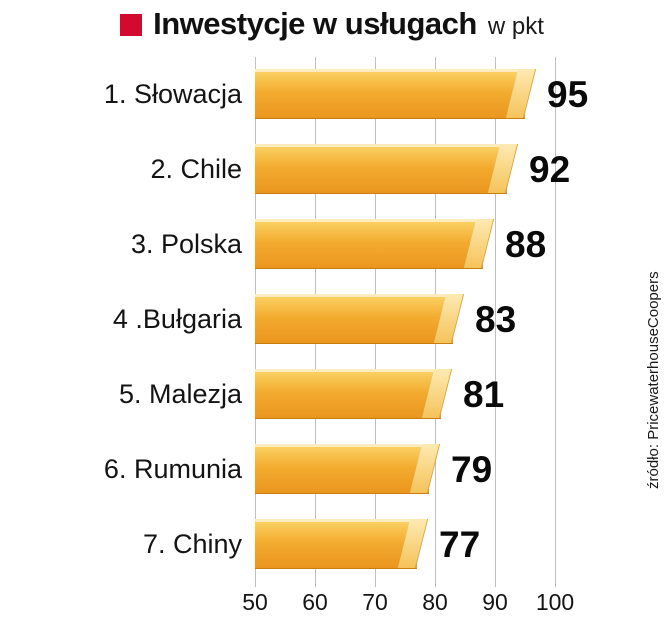  What do you see at coordinates (186, 244) in the screenshot?
I see `bar-label: 3. Polska` at bounding box center [186, 244].